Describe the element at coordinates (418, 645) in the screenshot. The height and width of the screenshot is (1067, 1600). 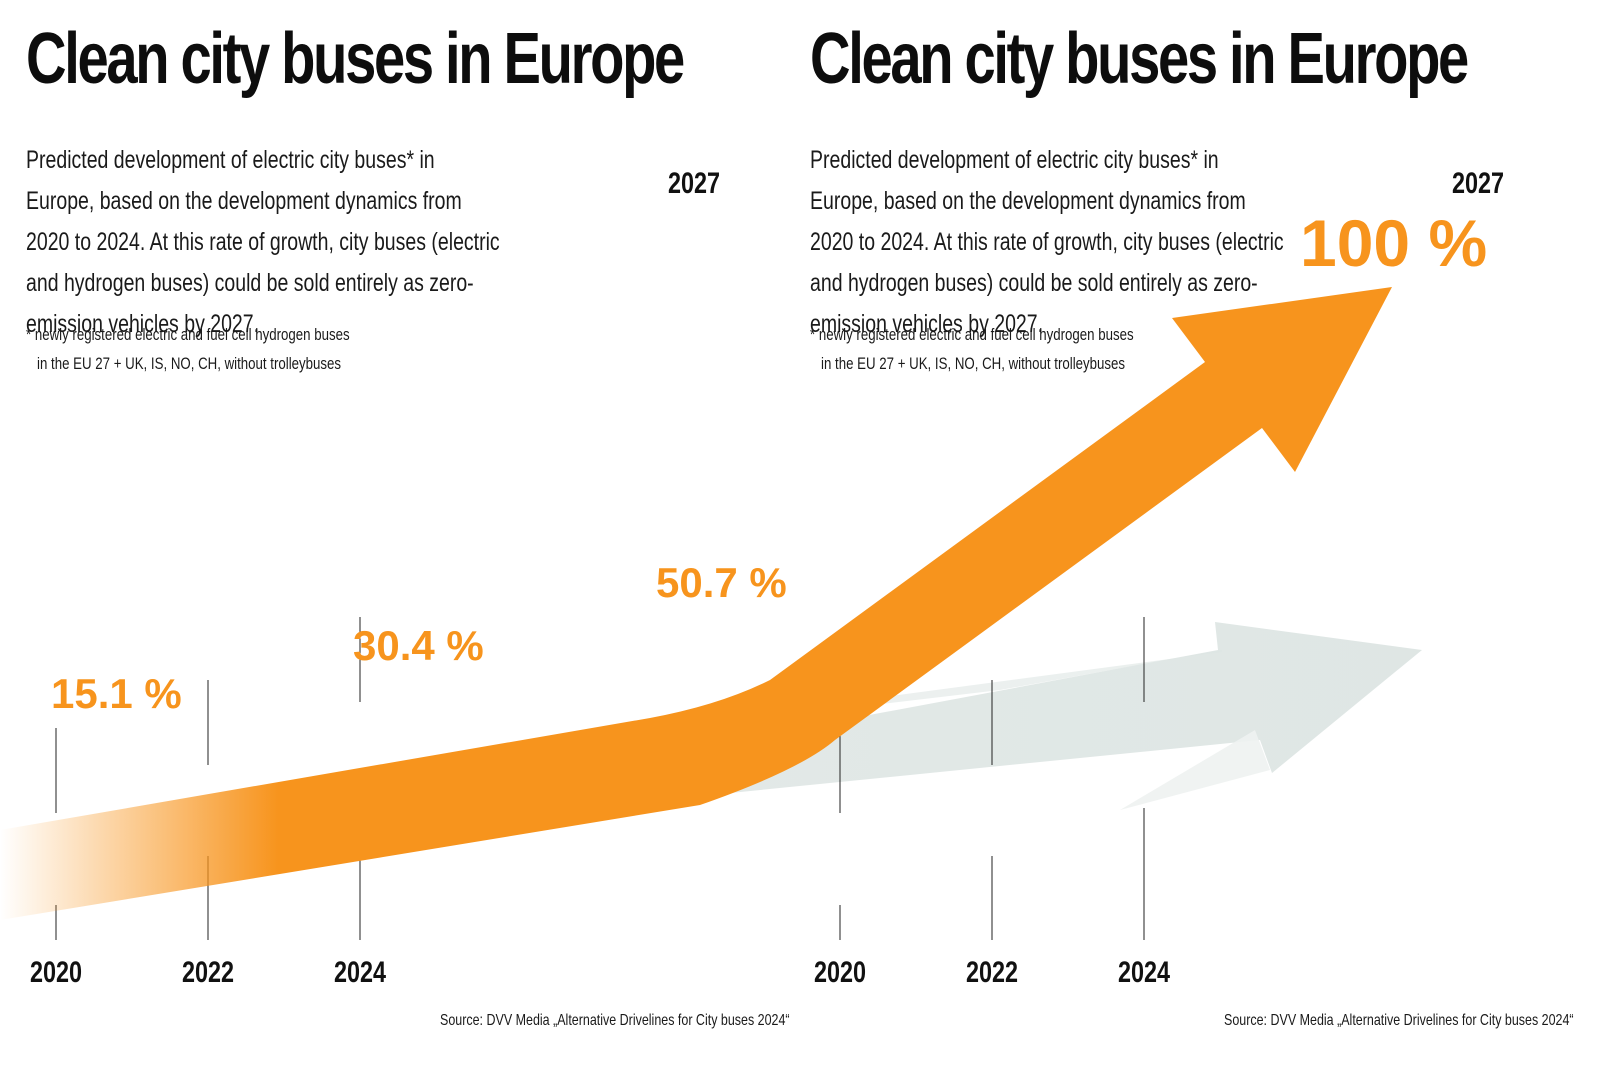
I see `value-label-2024: 30.4 %` at that location.